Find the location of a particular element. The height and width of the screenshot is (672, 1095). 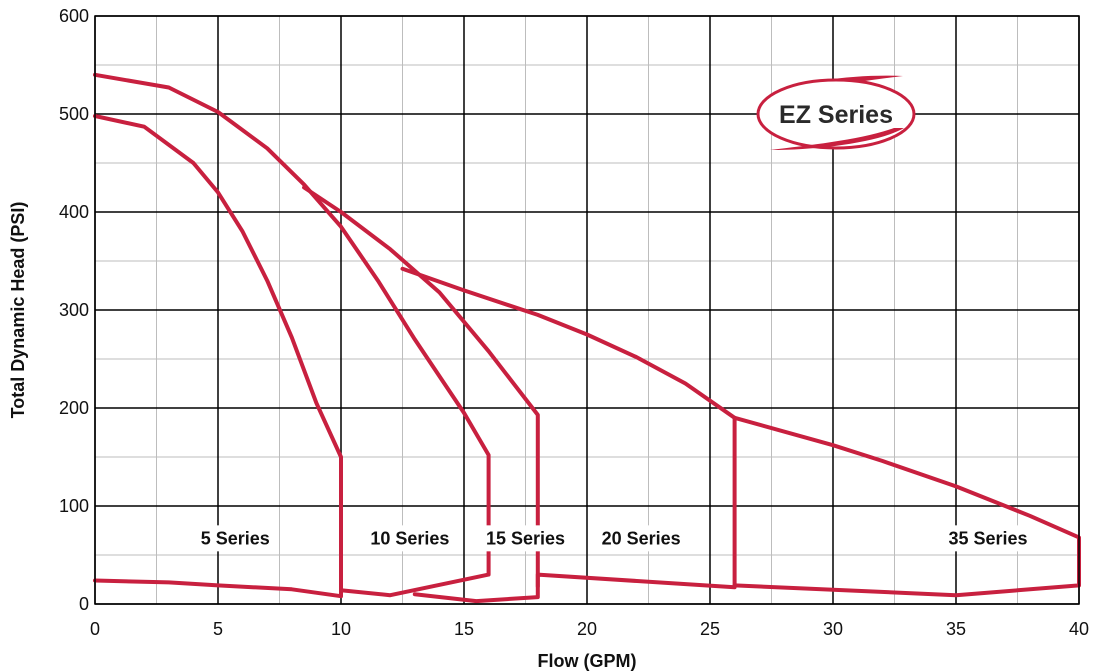

y-axis-title: Total Dynamic Head (PSI) is located at coordinates (18, 310).